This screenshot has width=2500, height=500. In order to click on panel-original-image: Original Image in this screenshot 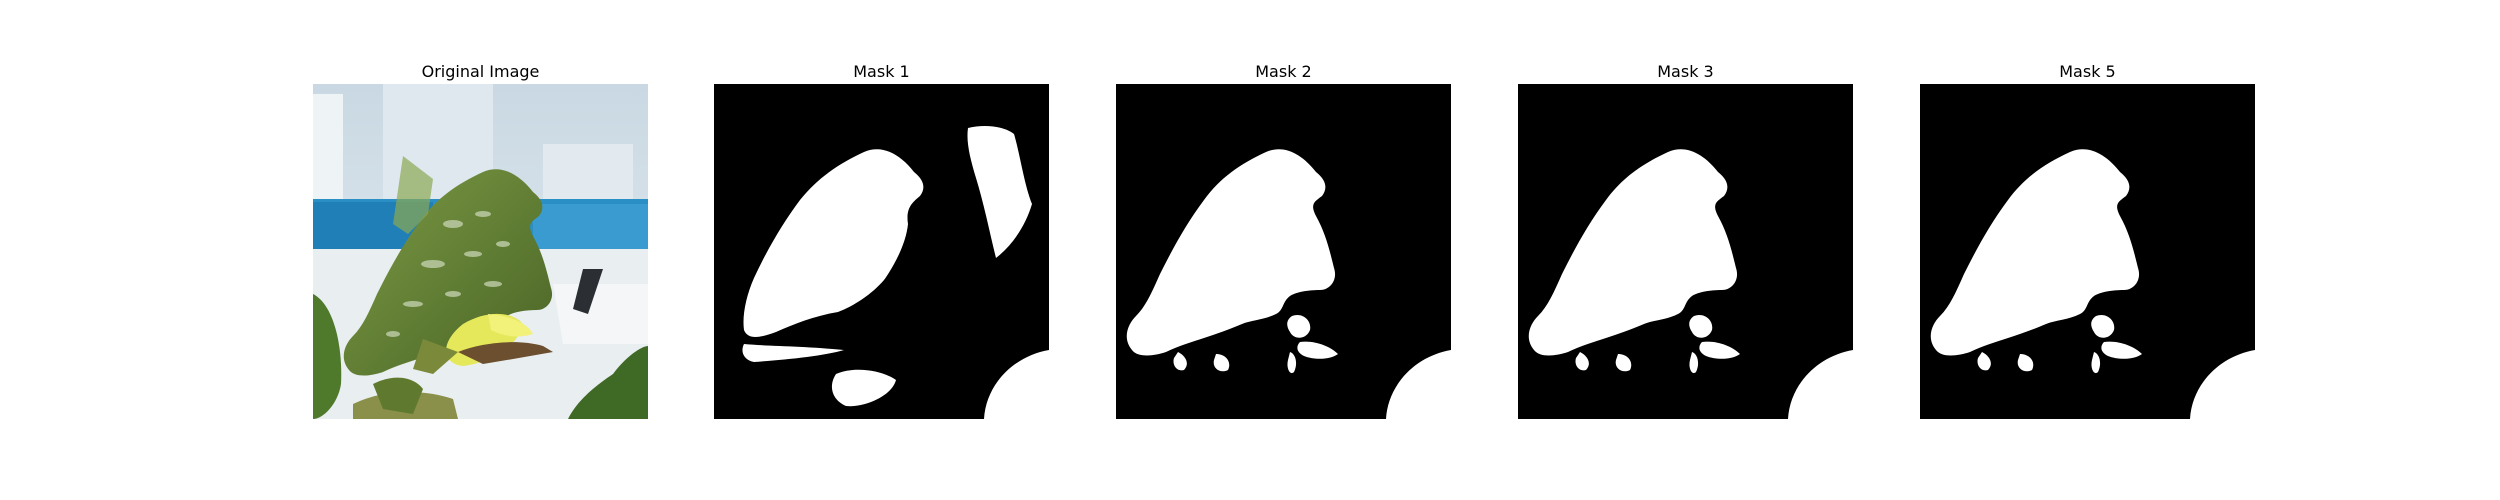, I will do `click(480, 240)`.